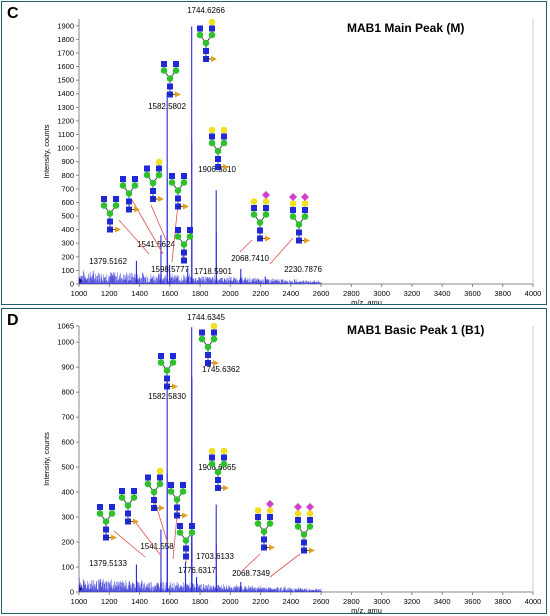 The width and height of the screenshot is (550, 616). What do you see at coordinates (502, 601) in the screenshot?
I see `x-tick-label: 3800` at bounding box center [502, 601].